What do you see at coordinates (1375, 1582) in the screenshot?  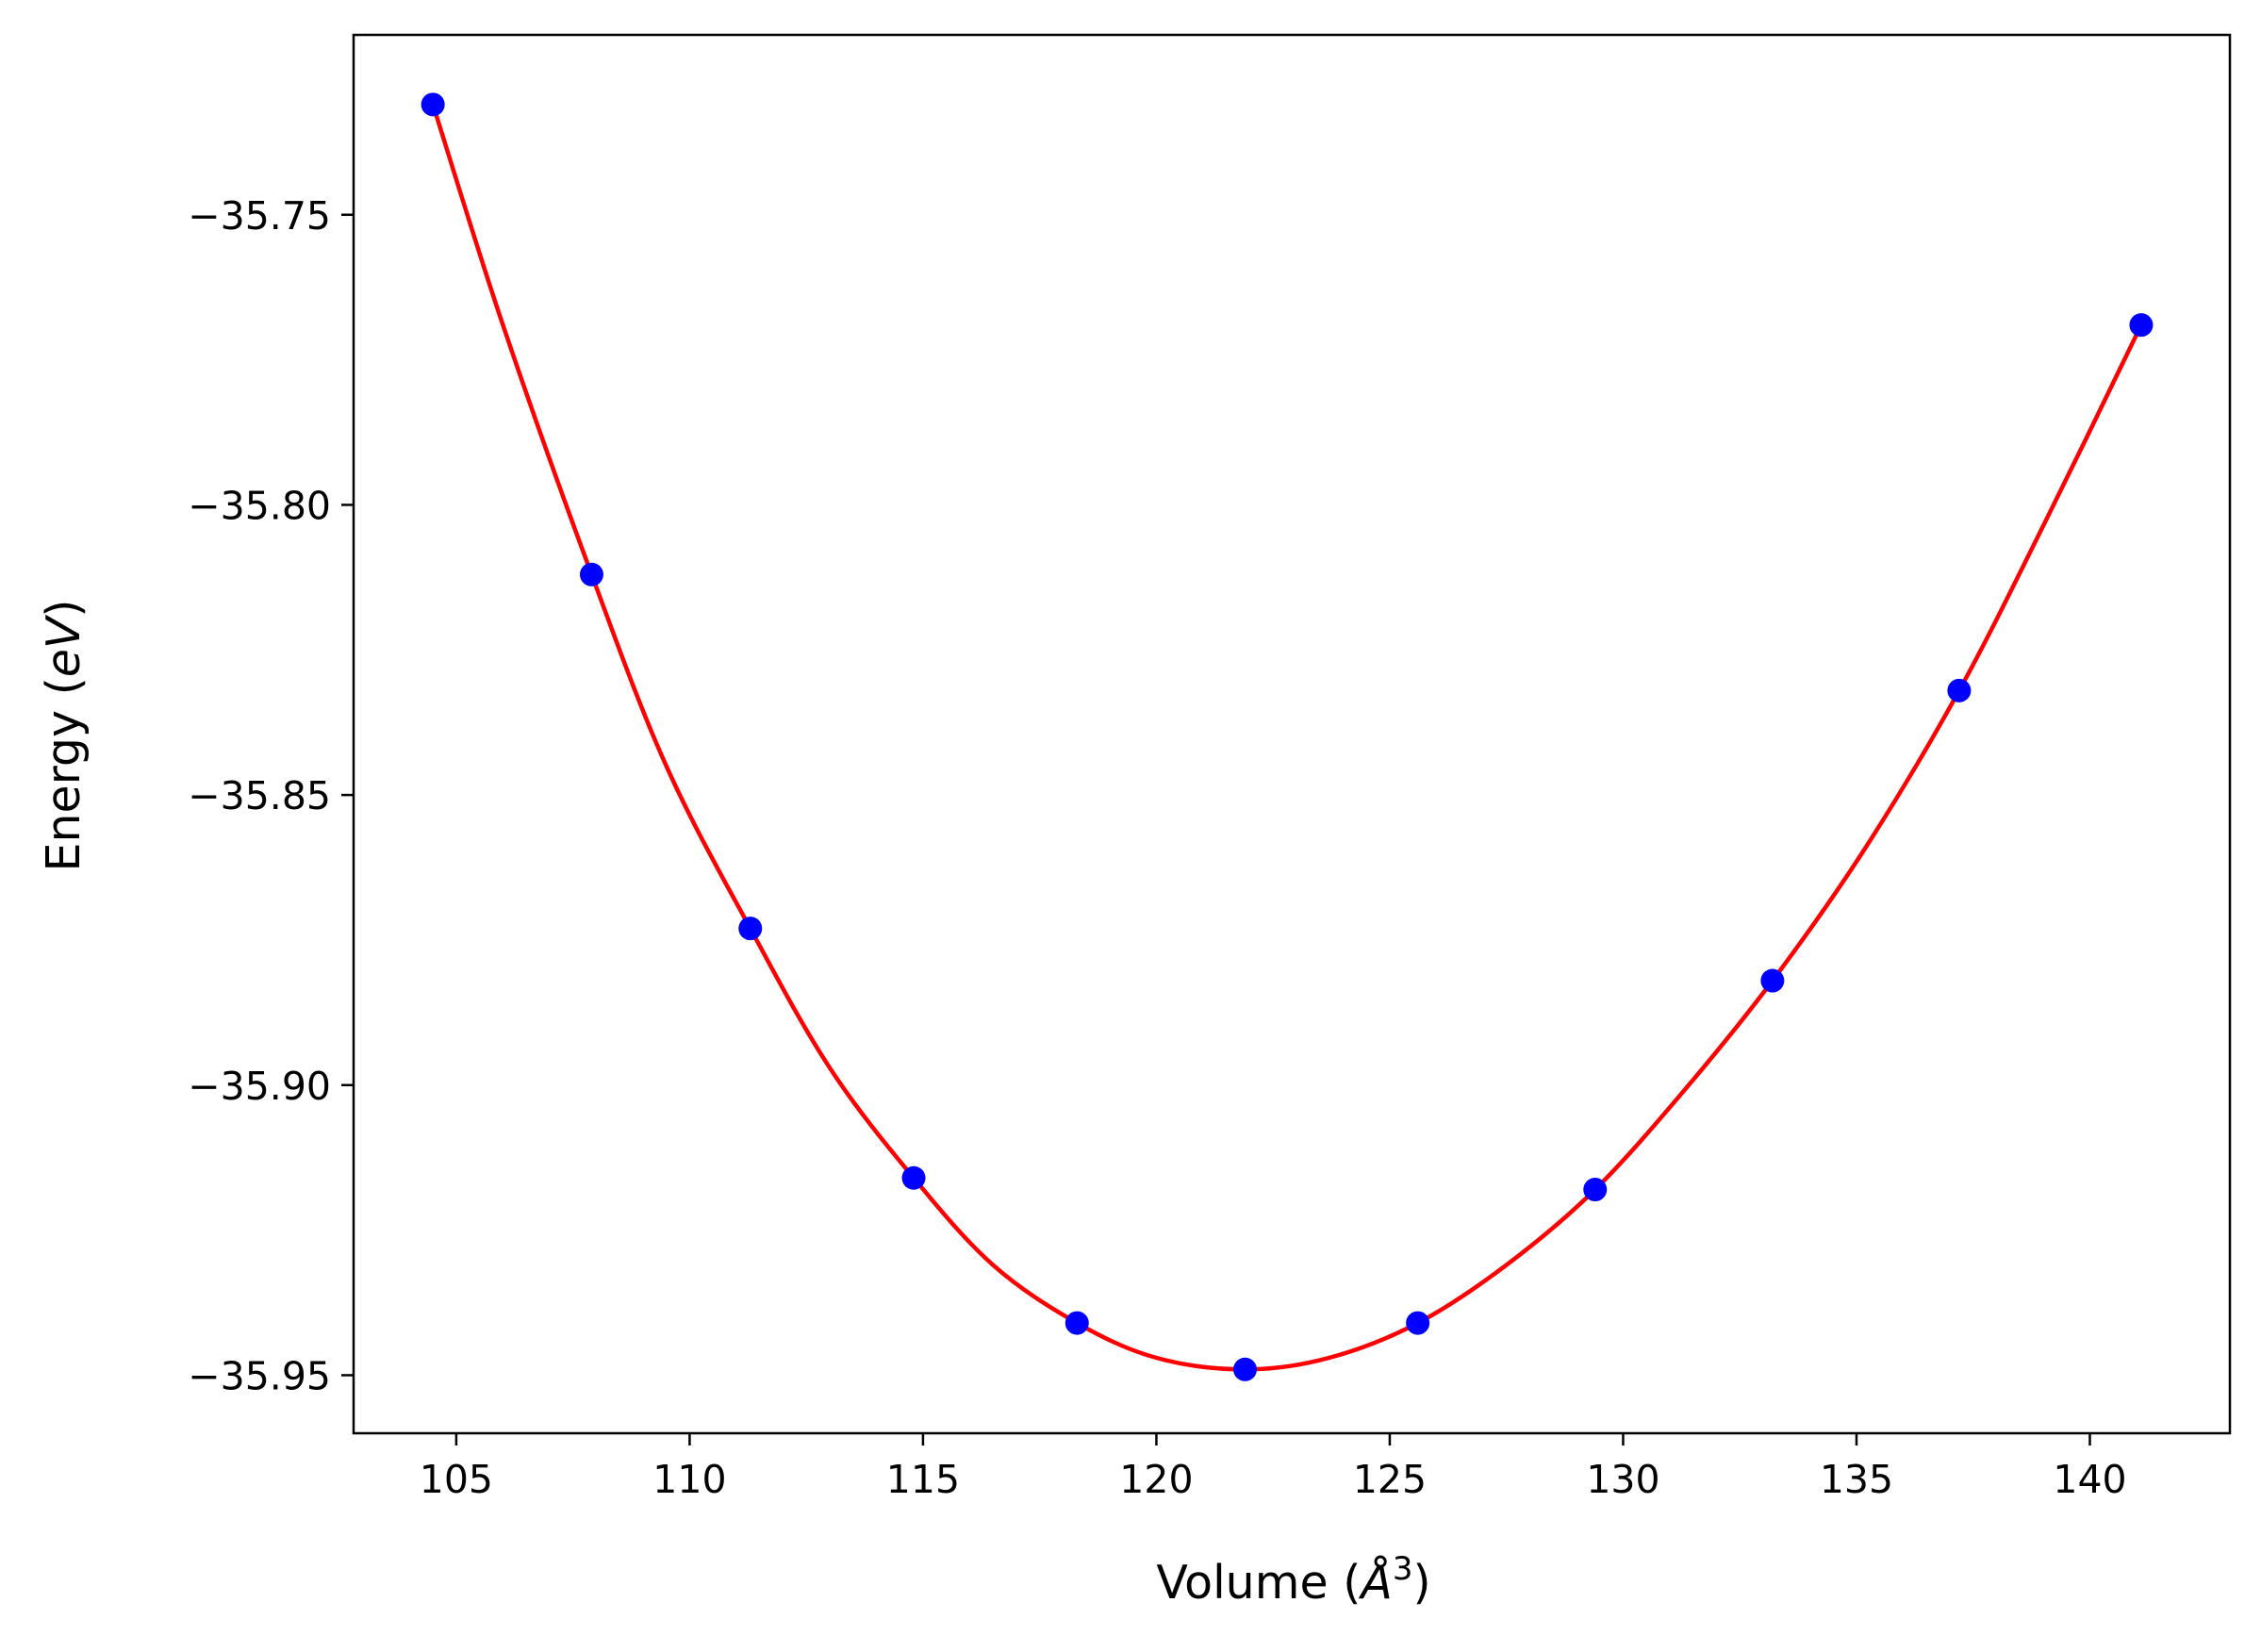 I see `x-axis-label-symbol: Å` at bounding box center [1375, 1582].